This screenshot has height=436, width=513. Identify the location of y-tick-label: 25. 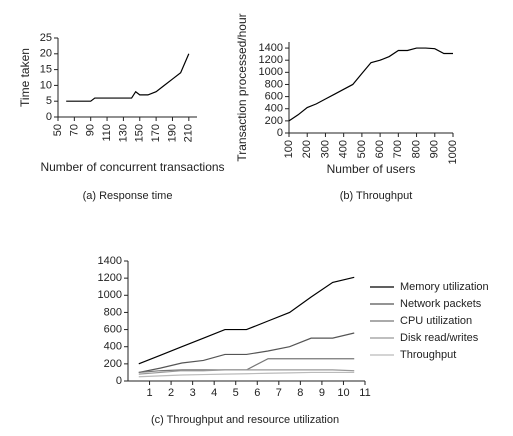
(46, 38).